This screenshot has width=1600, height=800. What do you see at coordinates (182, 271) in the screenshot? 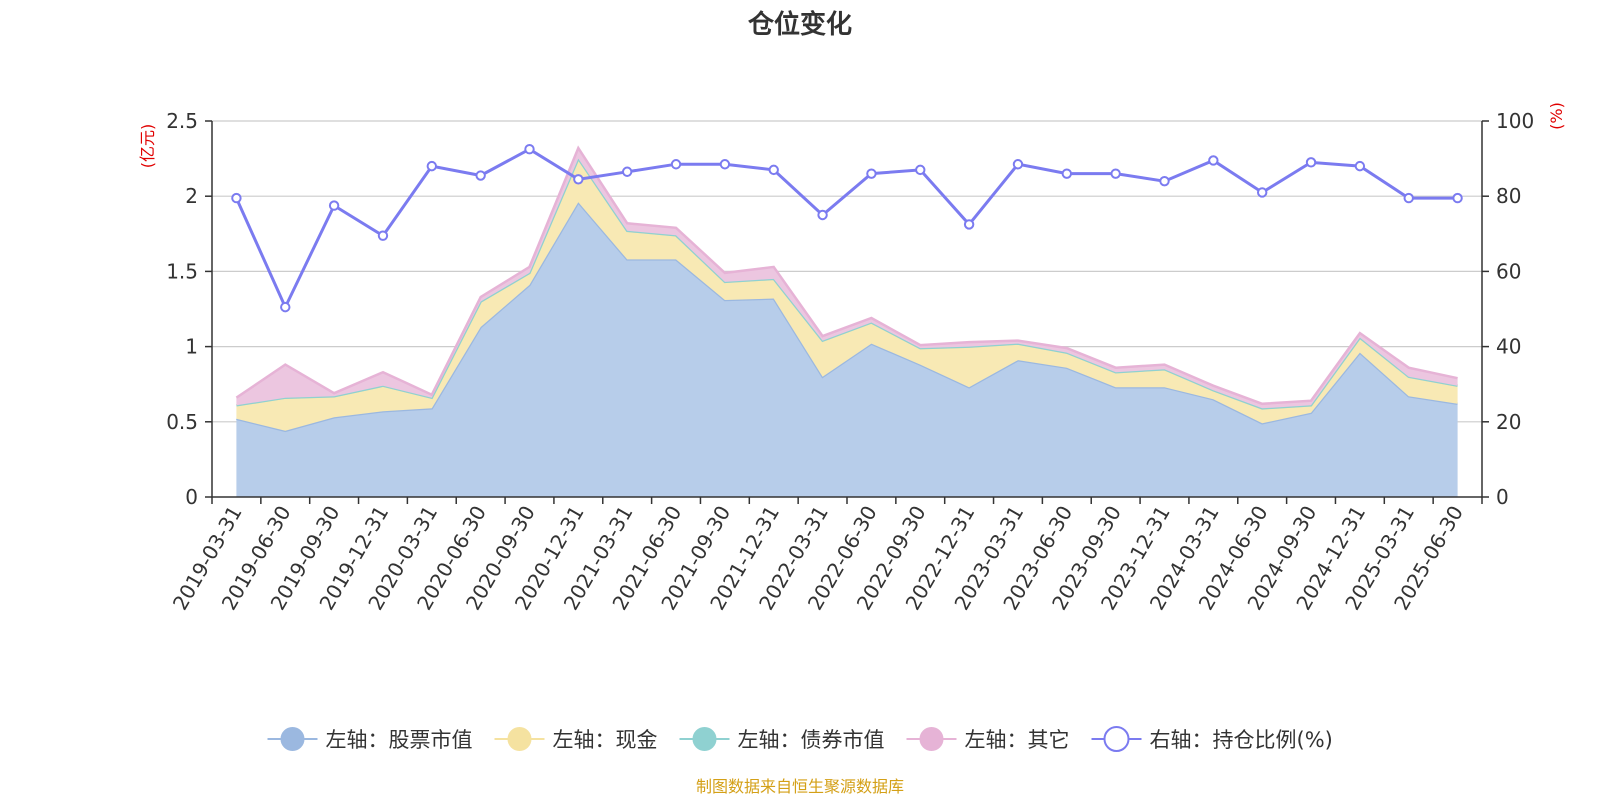
I see `left-axis-tick-label: 1.5` at bounding box center [182, 271].